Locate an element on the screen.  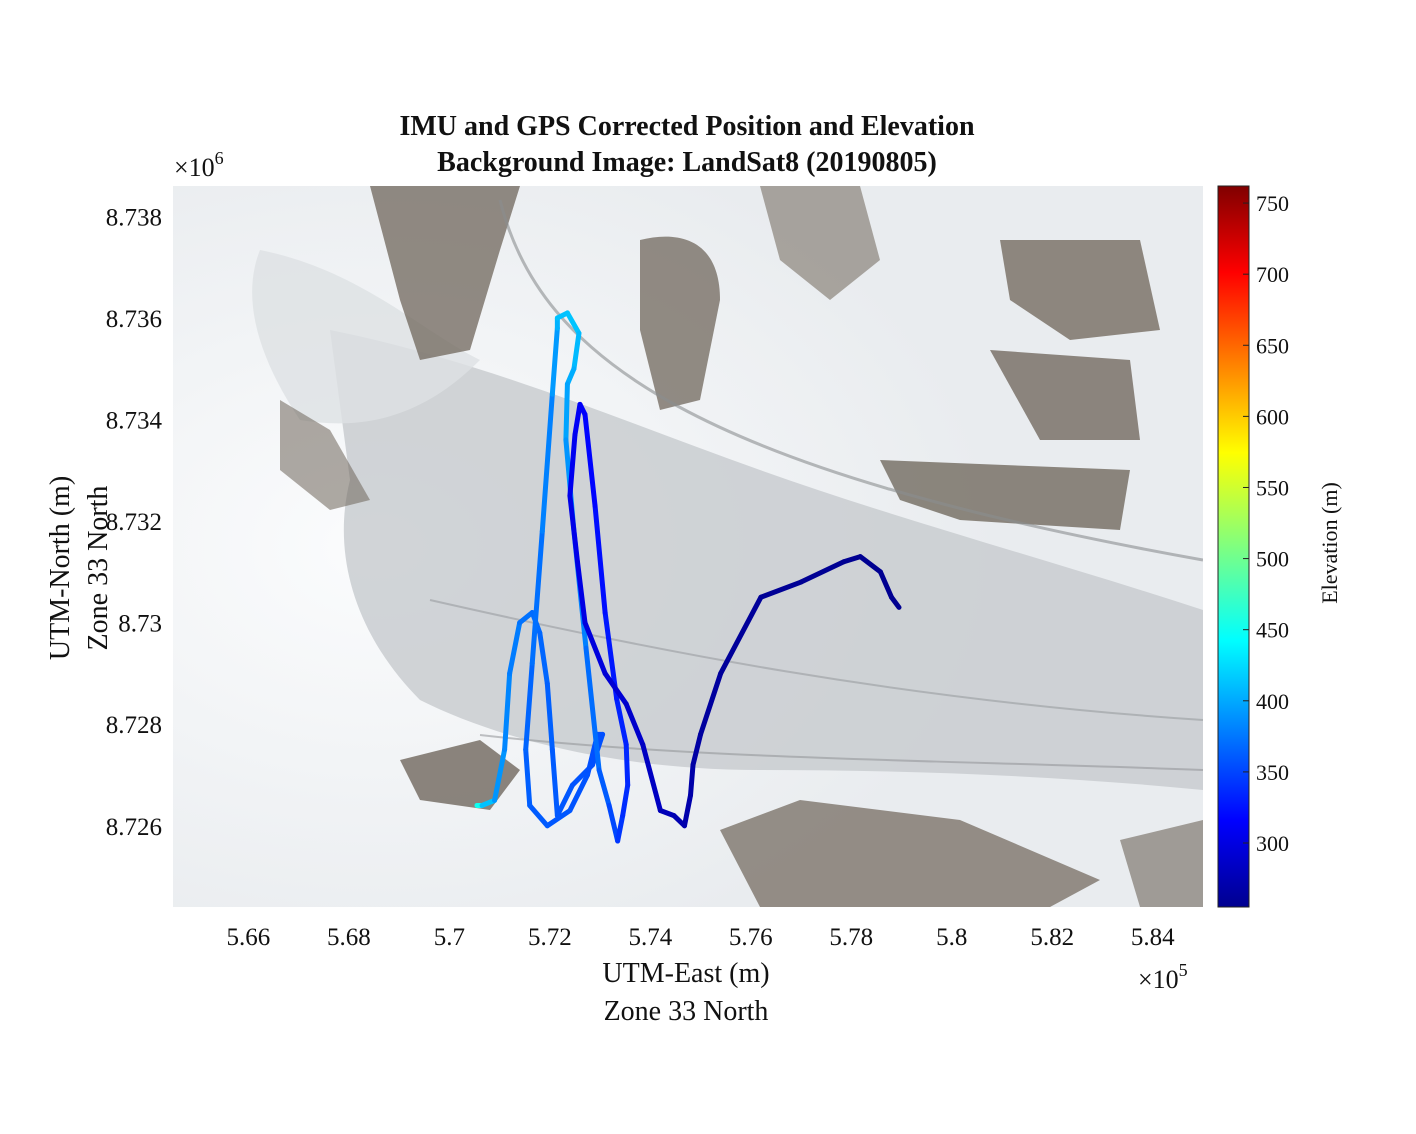
x-tick-label: 5.8 is located at coordinates (951, 937).